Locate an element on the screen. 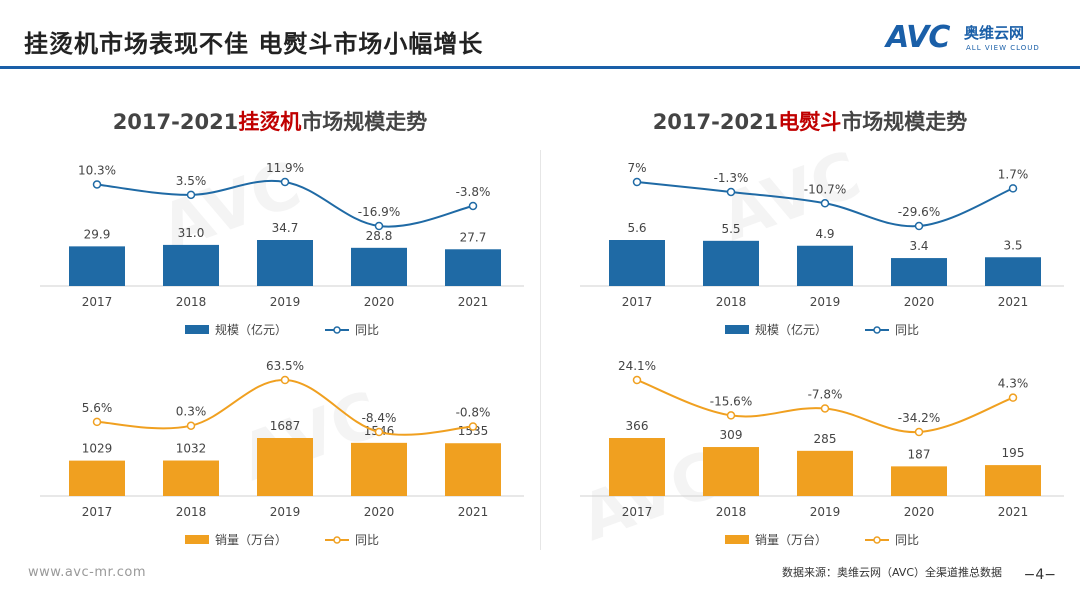  bar-value-label: 27.7 is located at coordinates (473, 237).